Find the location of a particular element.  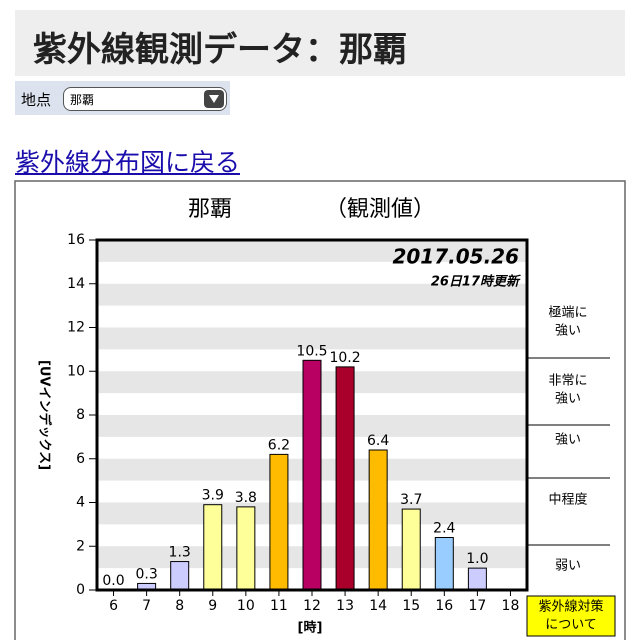

value-label: 10.2 is located at coordinates (344, 358).